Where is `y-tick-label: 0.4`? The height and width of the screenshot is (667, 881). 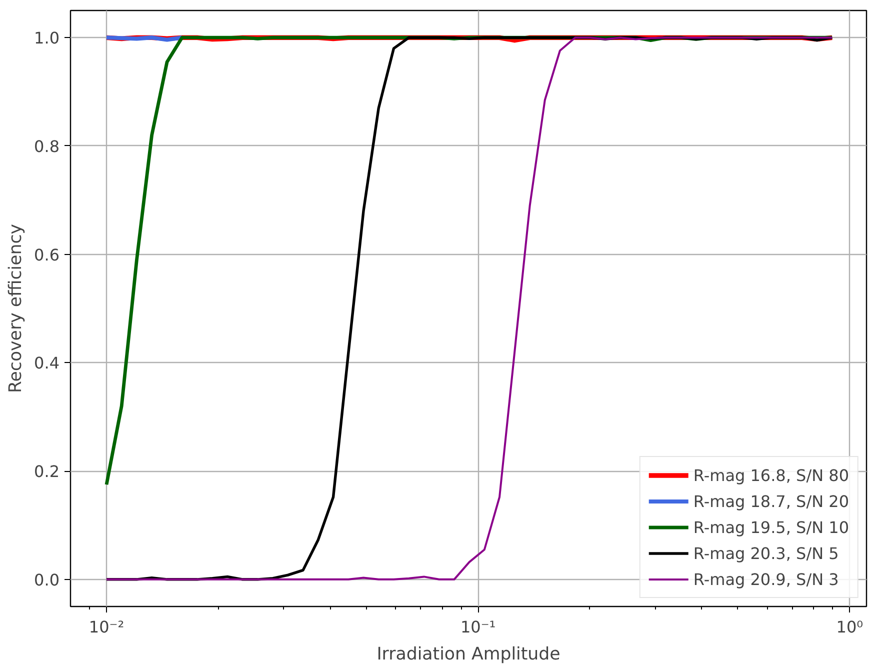 y-tick-label: 0.4 is located at coordinates (47, 363).